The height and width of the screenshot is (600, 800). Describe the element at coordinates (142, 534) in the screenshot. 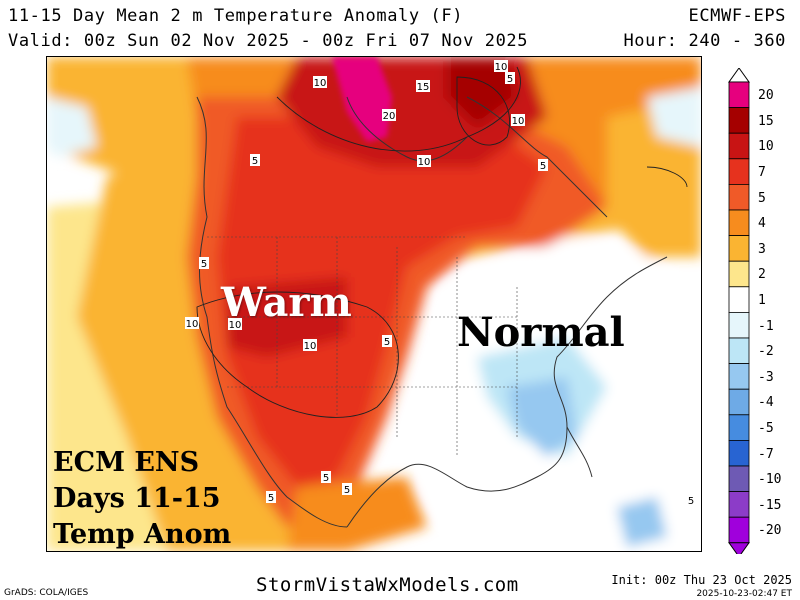

I see `summary-line-3: Temp Anom` at that location.